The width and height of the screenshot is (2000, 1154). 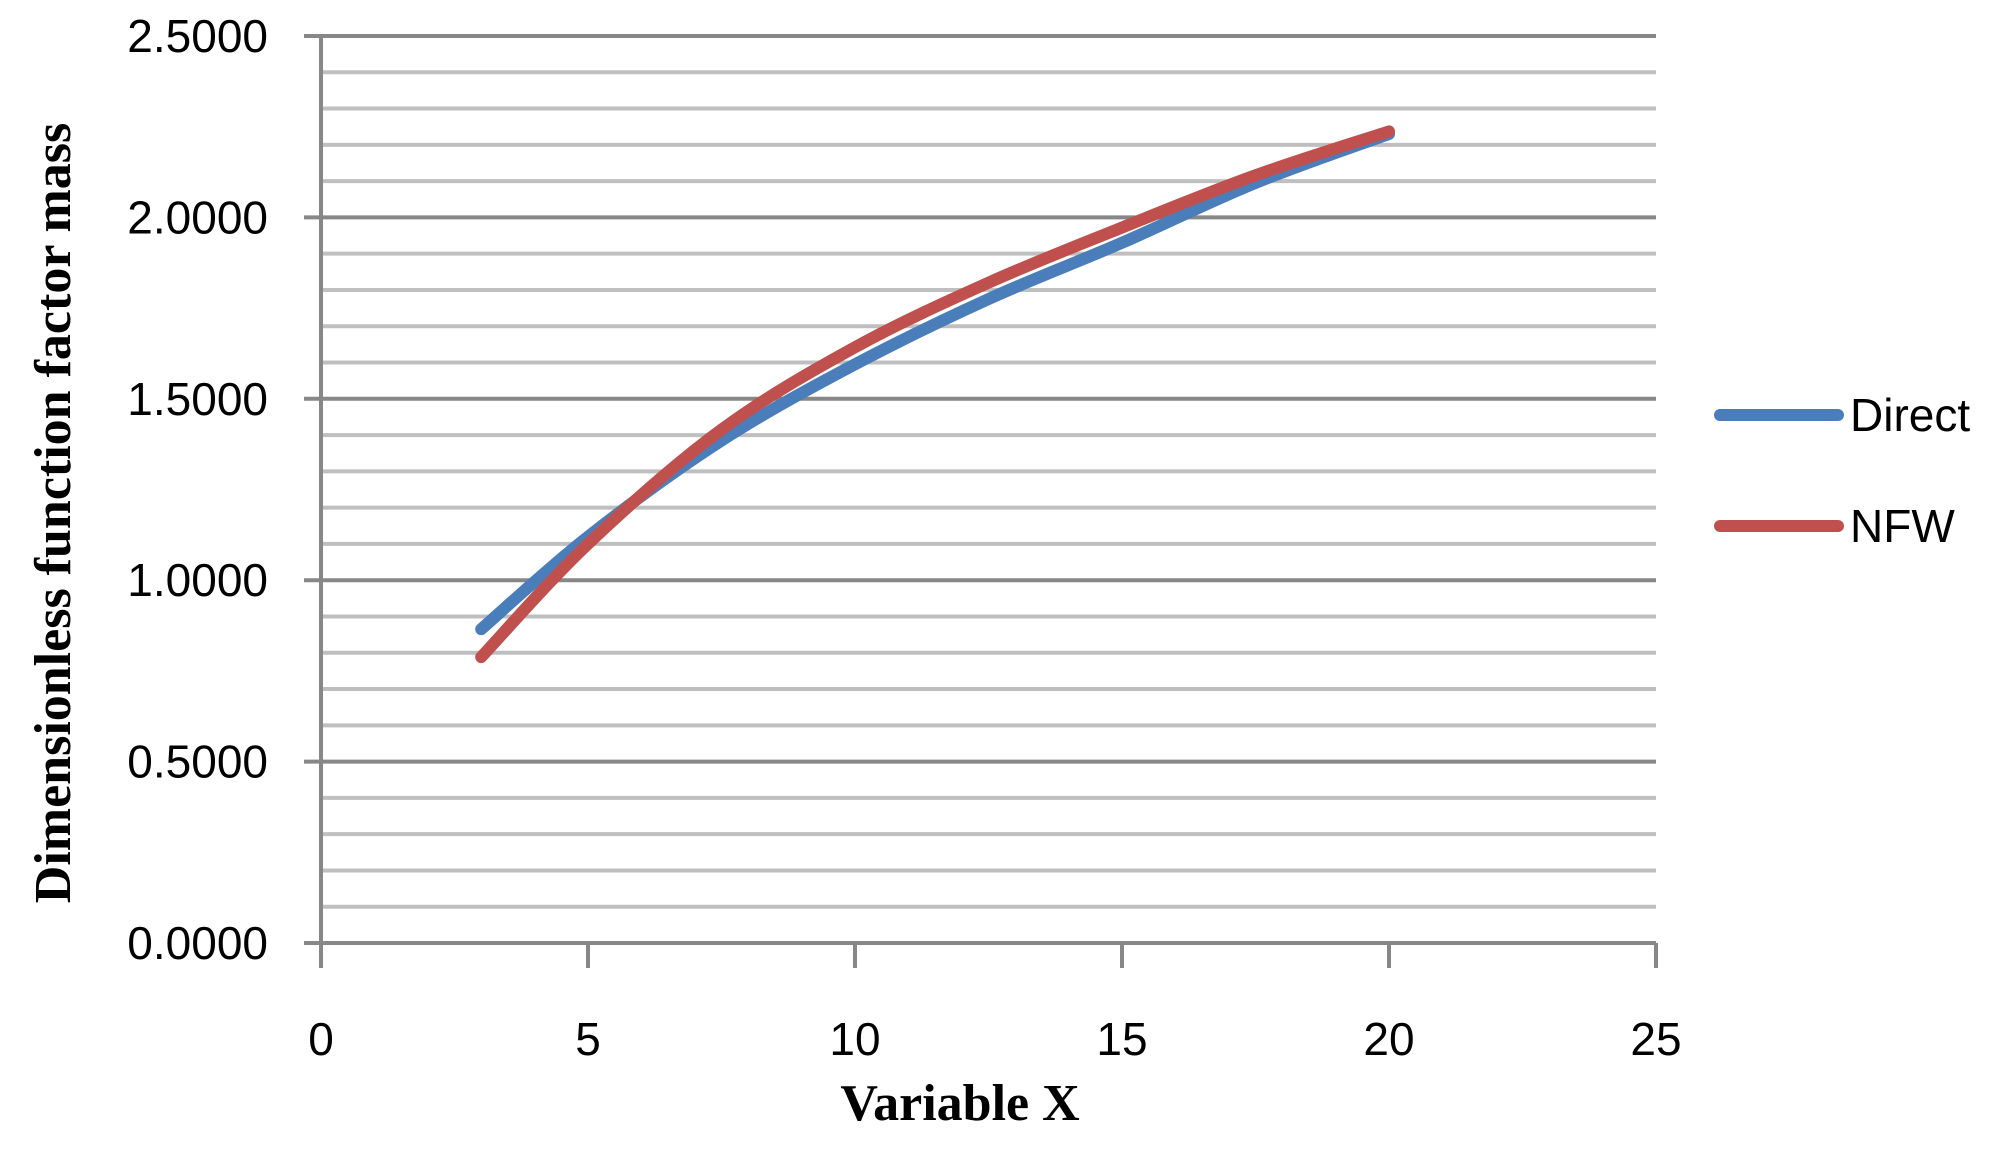 What do you see at coordinates (53, 513) in the screenshot?
I see `y-axis-title: Dimensionless function factor mass` at bounding box center [53, 513].